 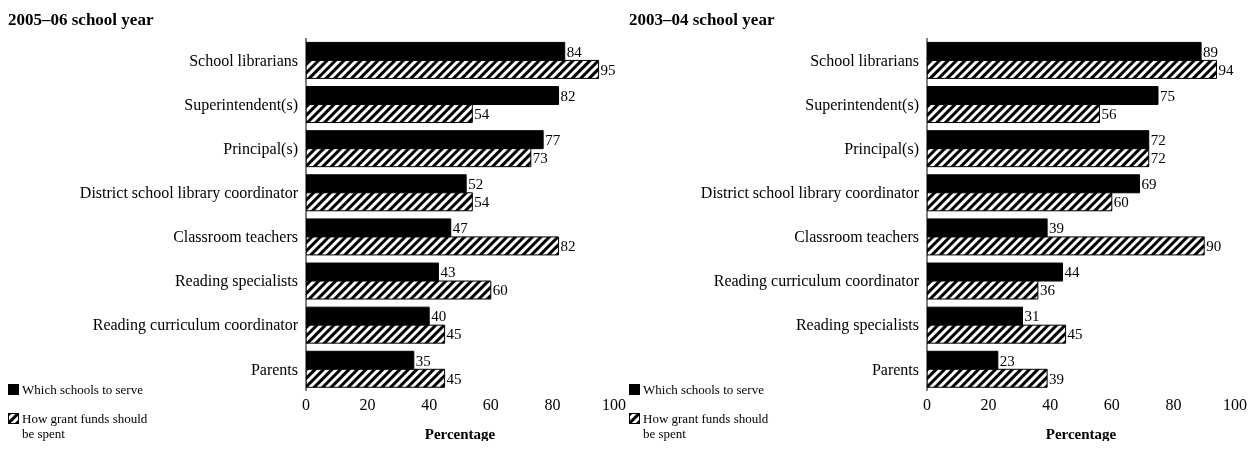 What do you see at coordinates (81, 20) in the screenshot?
I see `text: 2005–06 school year` at bounding box center [81, 20].